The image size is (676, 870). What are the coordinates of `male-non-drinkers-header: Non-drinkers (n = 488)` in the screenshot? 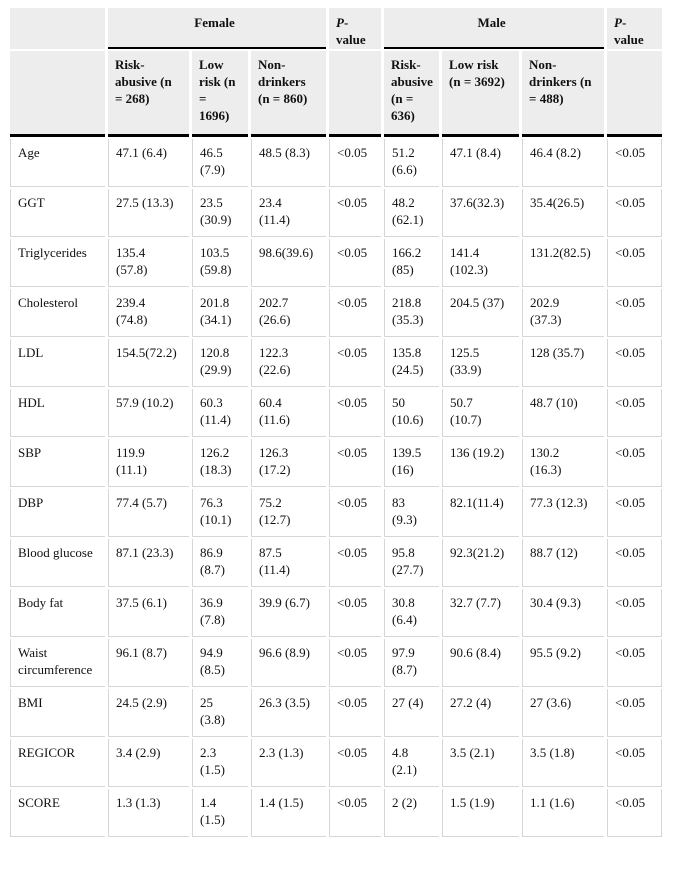 It's located at (563, 94).